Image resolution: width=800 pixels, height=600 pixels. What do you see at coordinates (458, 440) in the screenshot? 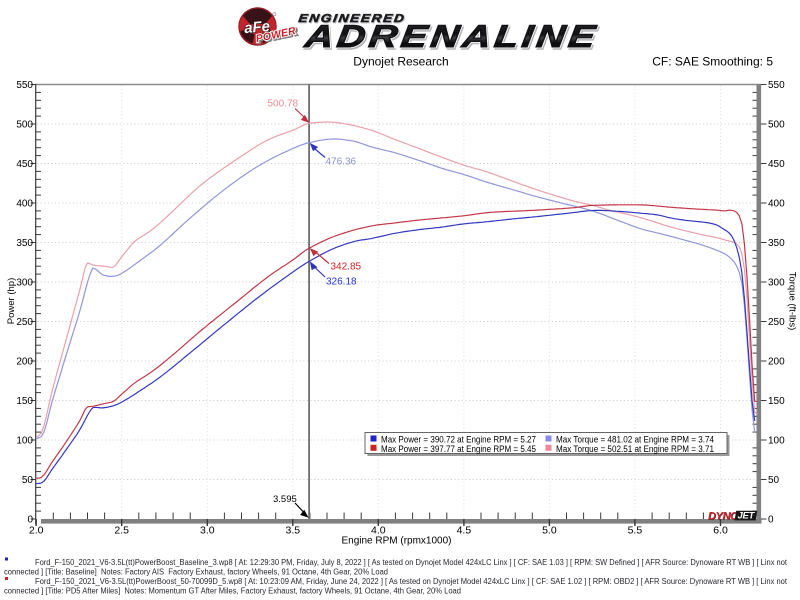
I see `svg-text:Max Power = 390.72 at Engine R: Max Power = 390.72 at Engine RPM = 5.27` at bounding box center [458, 440].